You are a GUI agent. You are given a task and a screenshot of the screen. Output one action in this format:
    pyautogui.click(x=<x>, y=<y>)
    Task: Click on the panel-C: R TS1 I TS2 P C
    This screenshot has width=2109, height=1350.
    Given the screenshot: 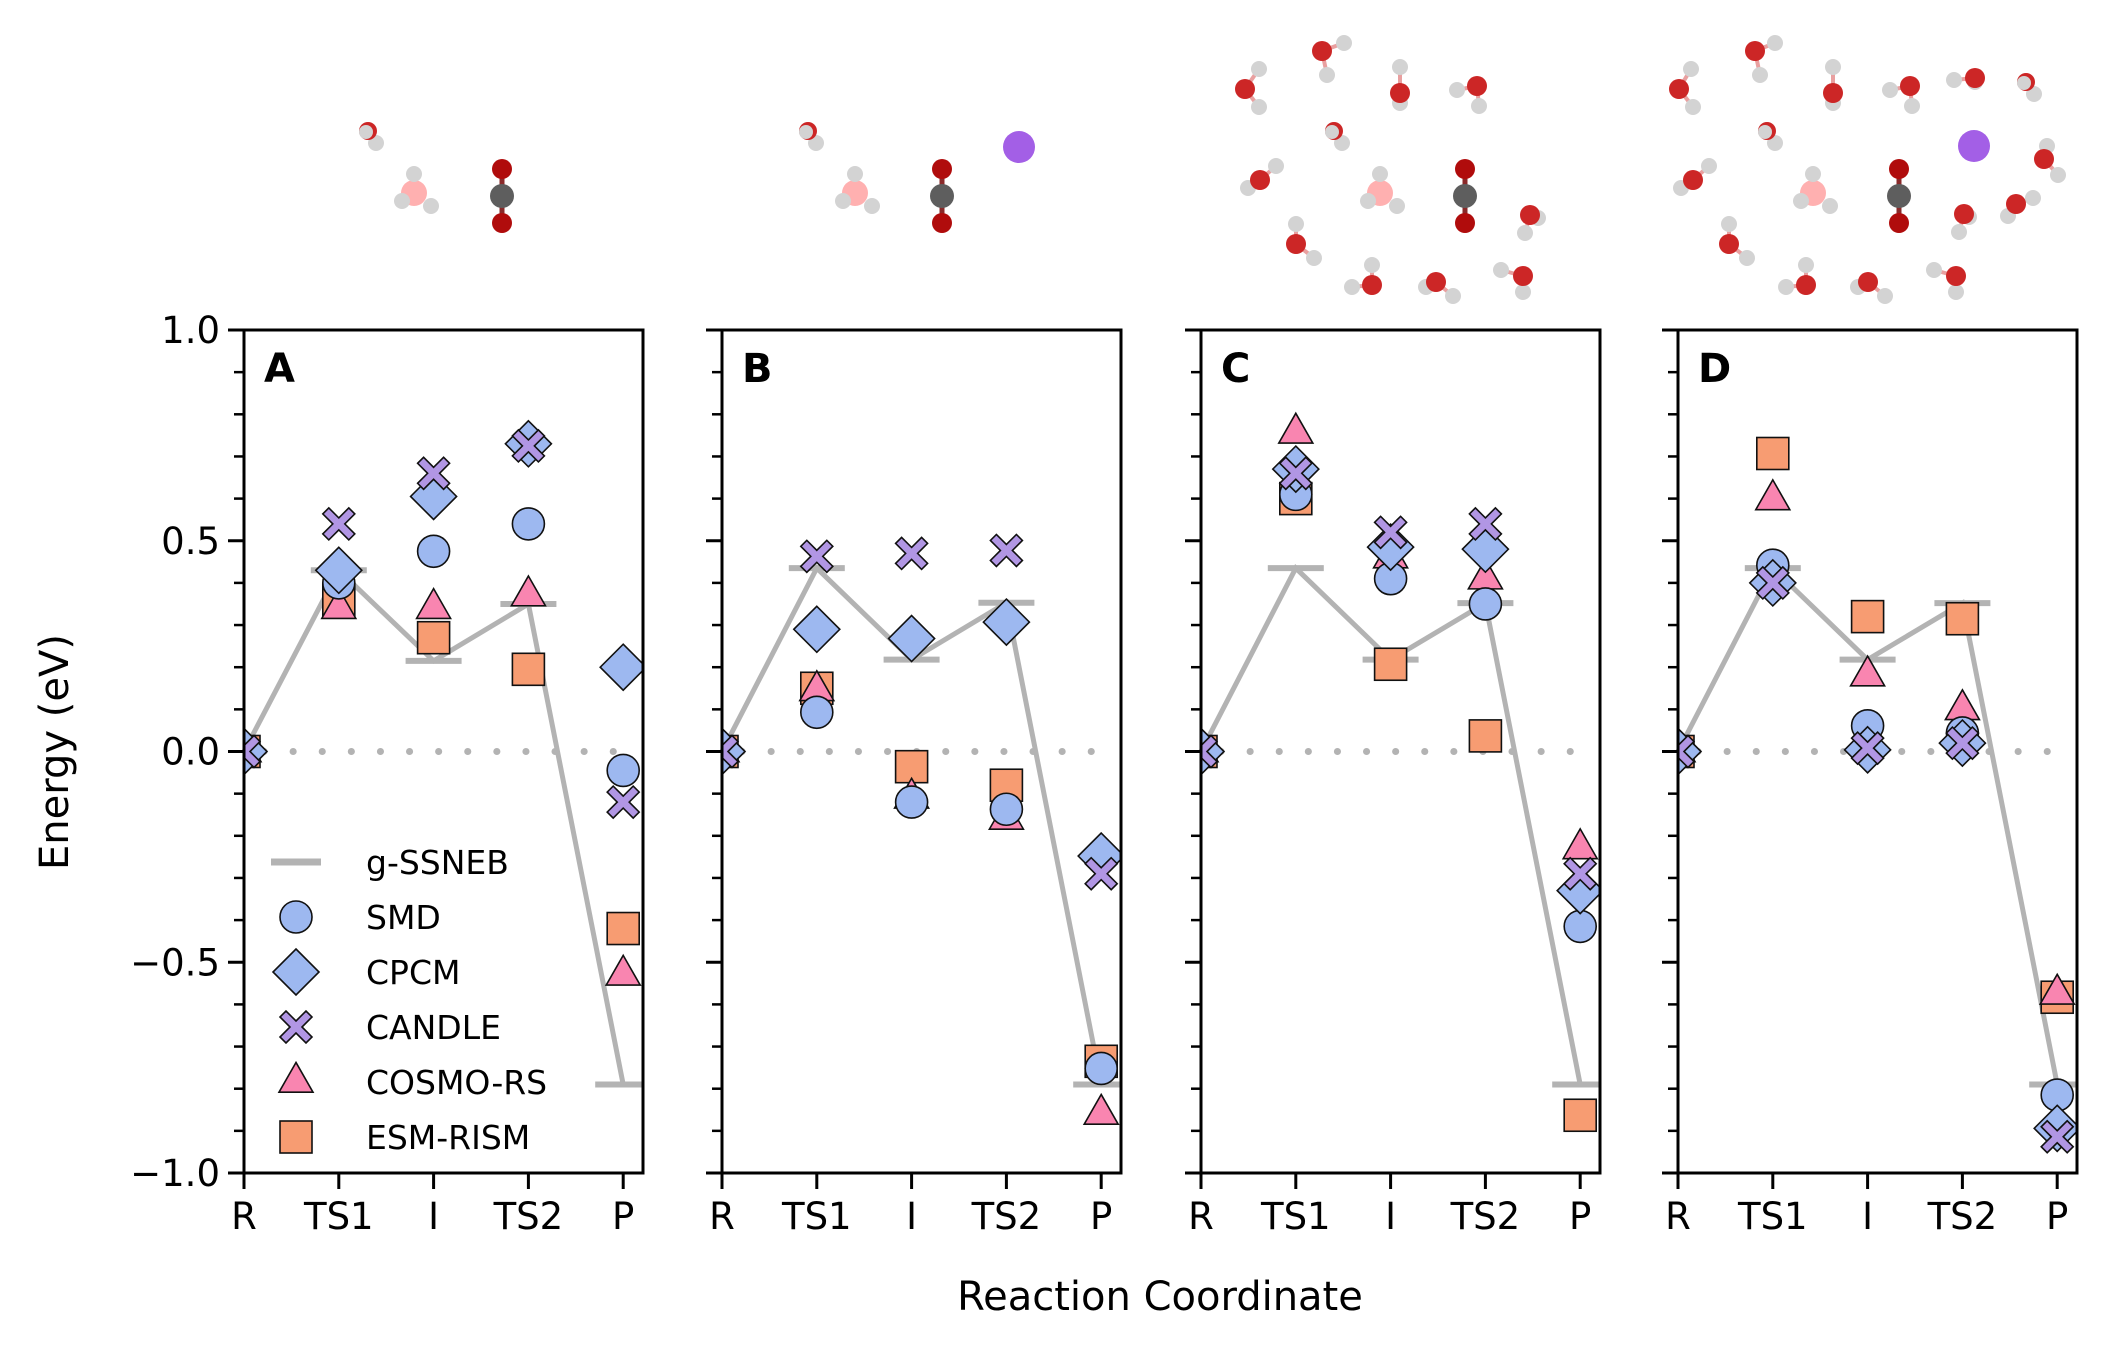 What is the action you would take?
    pyautogui.click(x=1393, y=783)
    